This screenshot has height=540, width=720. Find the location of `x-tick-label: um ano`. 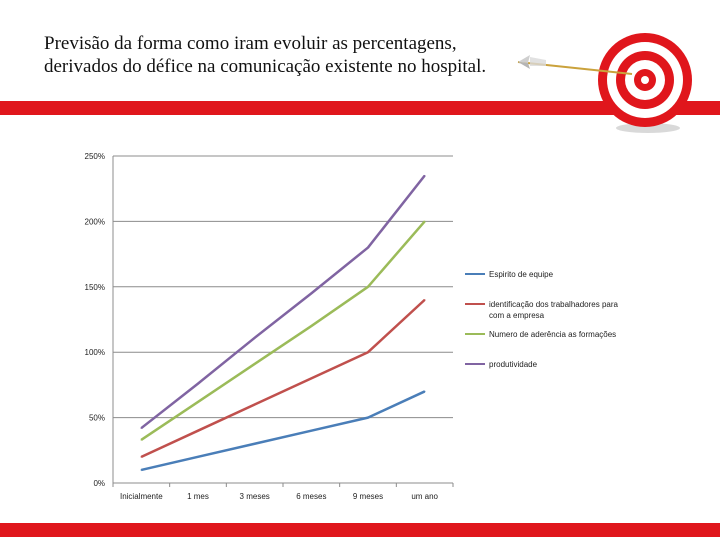

x-tick-label: um ano is located at coordinates (424, 496).